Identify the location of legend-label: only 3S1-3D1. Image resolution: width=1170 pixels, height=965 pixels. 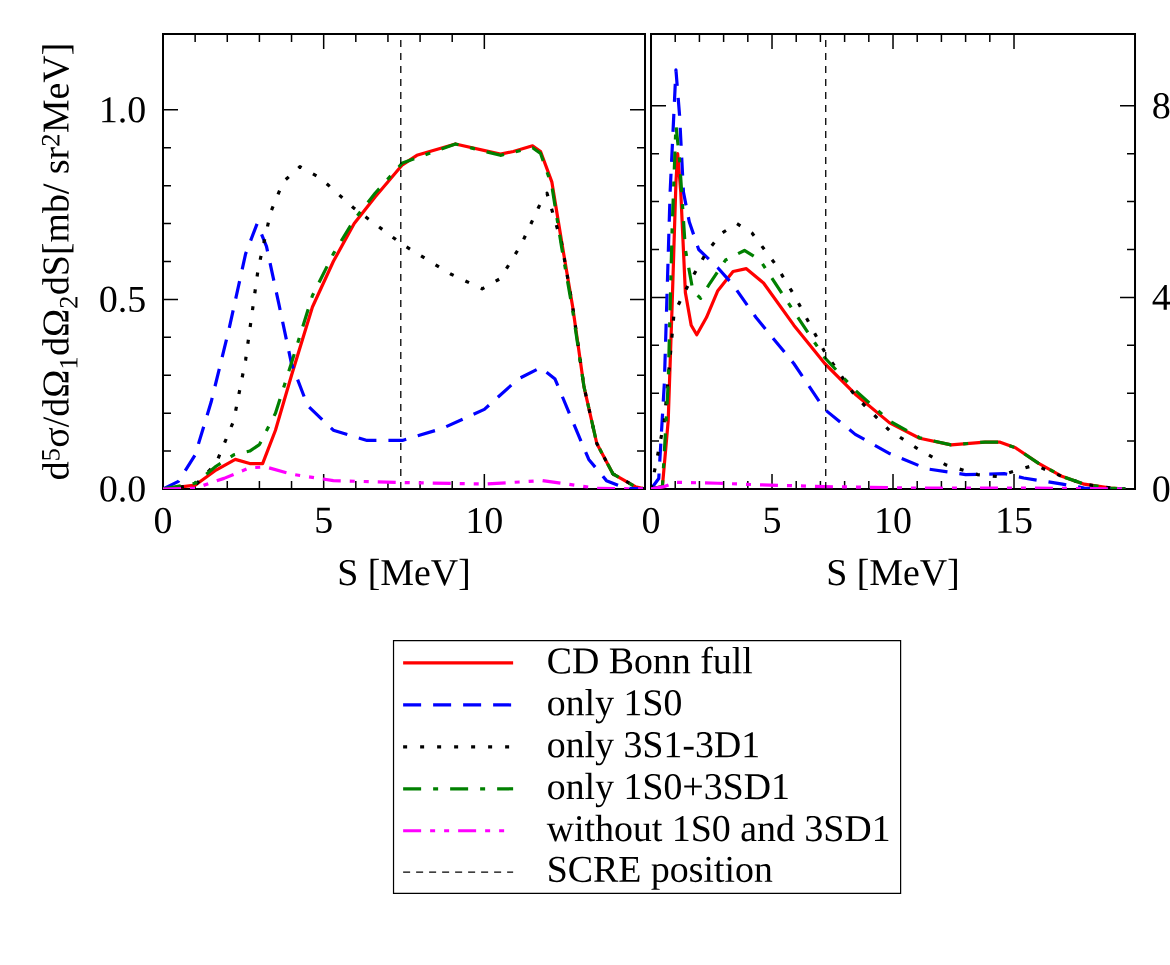
(653, 748).